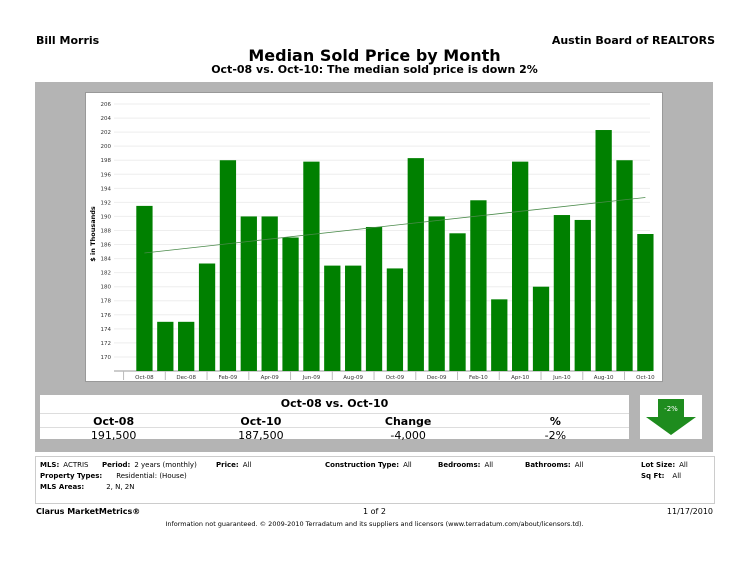 The image size is (749, 568). Describe the element at coordinates (661, 476) in the screenshot. I see `filter-sqft: Sq Ft: All` at that location.